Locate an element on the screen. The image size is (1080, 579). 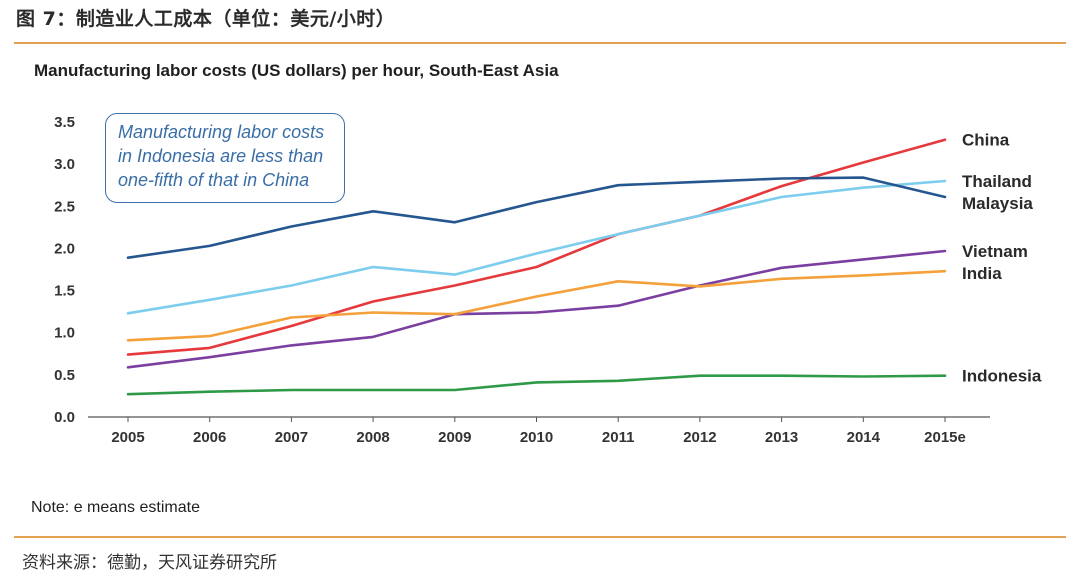
y-tick-label: 2.0 is located at coordinates (64, 248).